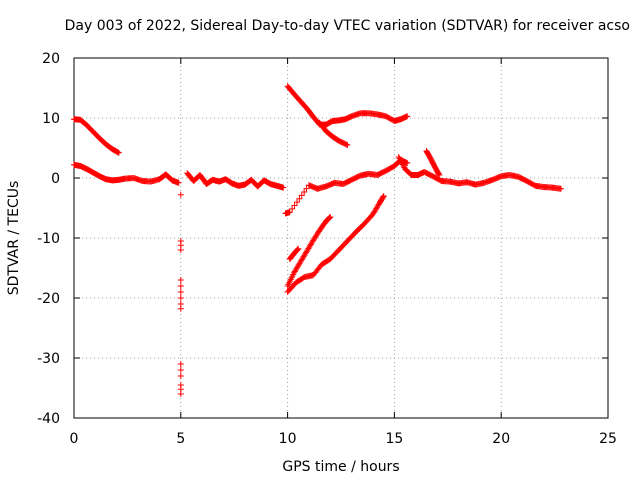 This screenshot has height=480, width=640. What do you see at coordinates (480, 173) in the screenshot?
I see `series-arc-right` at bounding box center [480, 173].